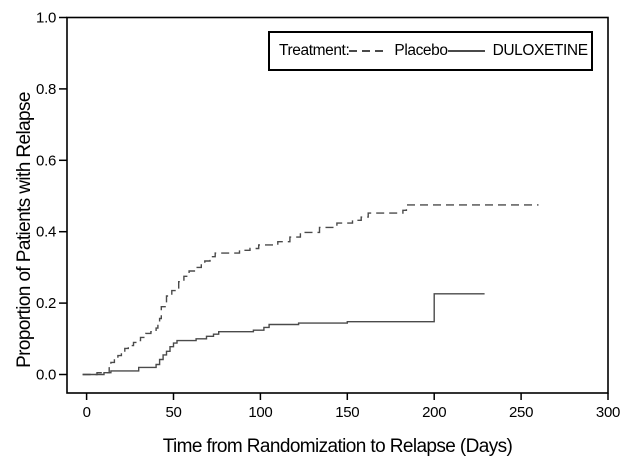  What do you see at coordinates (46, 160) in the screenshot?
I see `y-tick-label: 0.6` at bounding box center [46, 160].